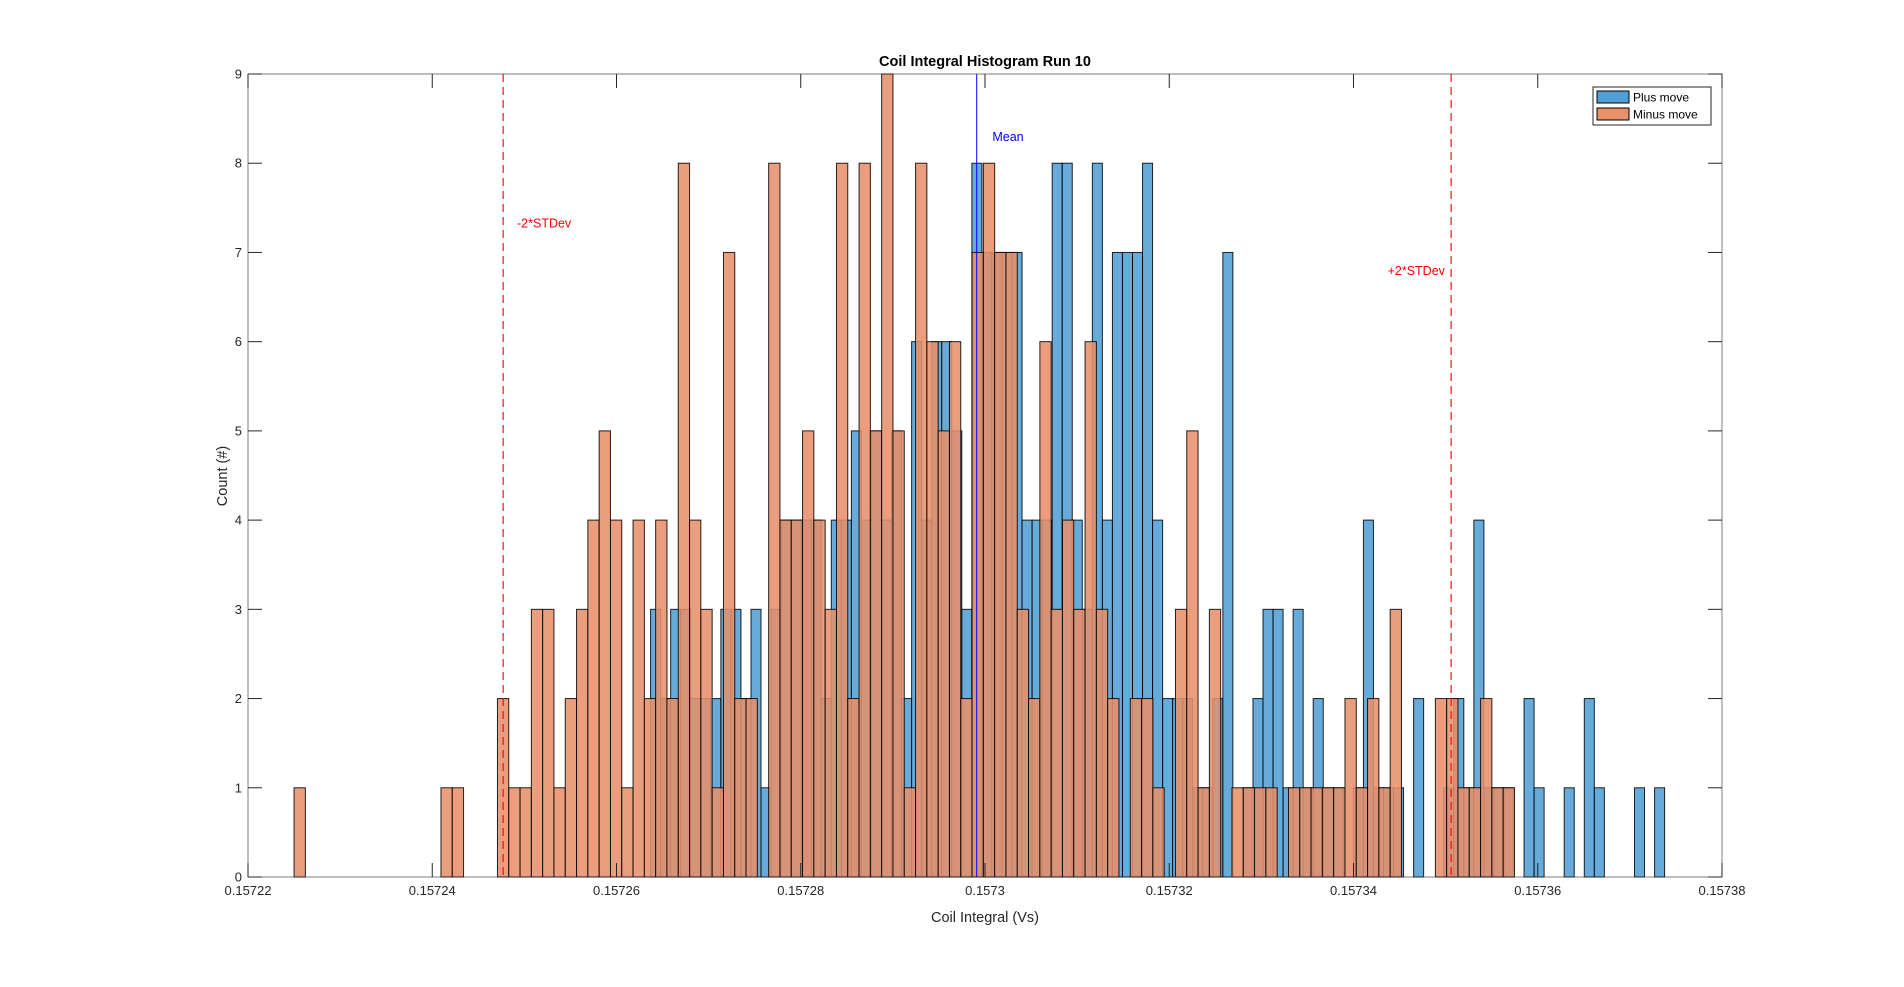 The height and width of the screenshot is (987, 1904). Describe the element at coordinates (1722, 890) in the screenshot. I see `x-tick-label: 0.15738` at that location.